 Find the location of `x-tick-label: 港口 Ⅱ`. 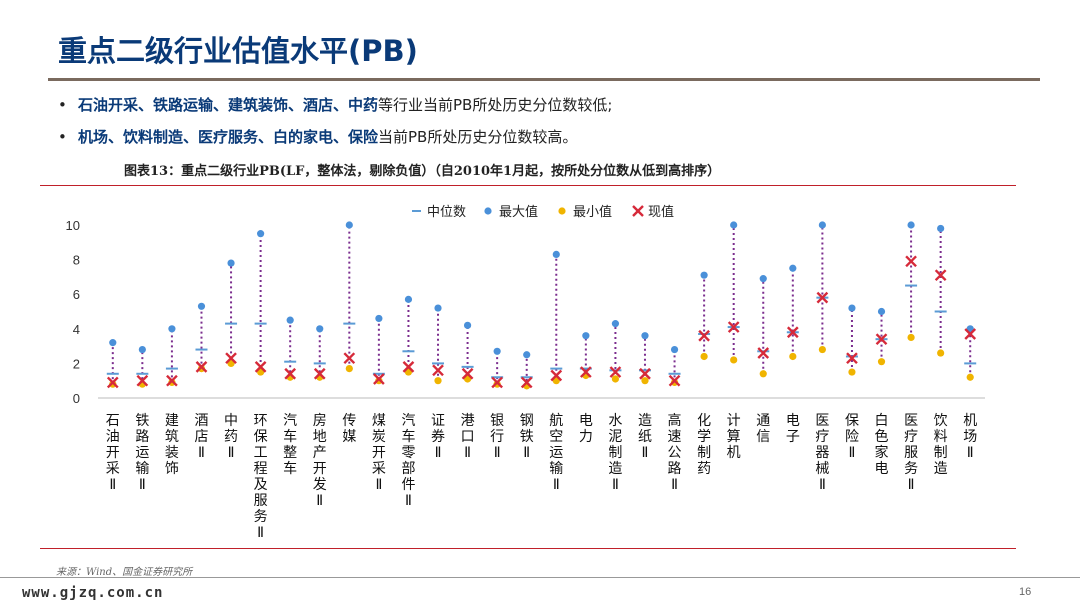

x-tick-label: 港口 Ⅱ is located at coordinates (468, 437).